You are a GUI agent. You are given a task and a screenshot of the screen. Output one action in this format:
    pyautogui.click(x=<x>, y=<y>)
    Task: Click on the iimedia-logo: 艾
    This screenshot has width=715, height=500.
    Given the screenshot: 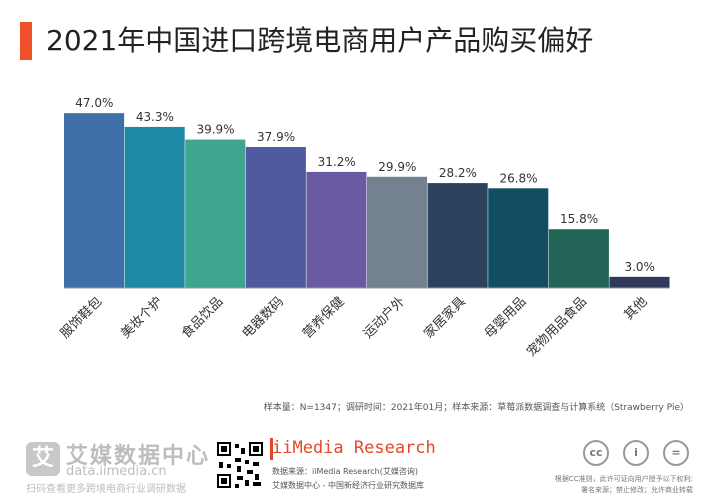 What is the action you would take?
    pyautogui.click(x=43, y=459)
    